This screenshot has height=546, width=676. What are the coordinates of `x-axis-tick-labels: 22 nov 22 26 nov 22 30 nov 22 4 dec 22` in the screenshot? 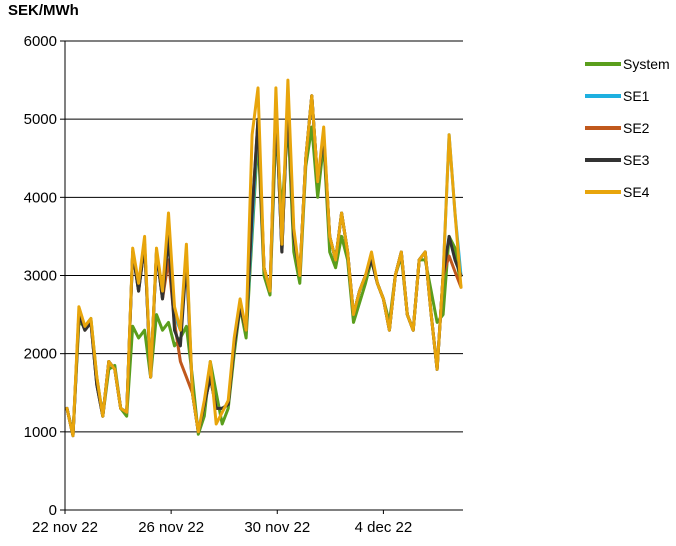 It's located at (222, 527).